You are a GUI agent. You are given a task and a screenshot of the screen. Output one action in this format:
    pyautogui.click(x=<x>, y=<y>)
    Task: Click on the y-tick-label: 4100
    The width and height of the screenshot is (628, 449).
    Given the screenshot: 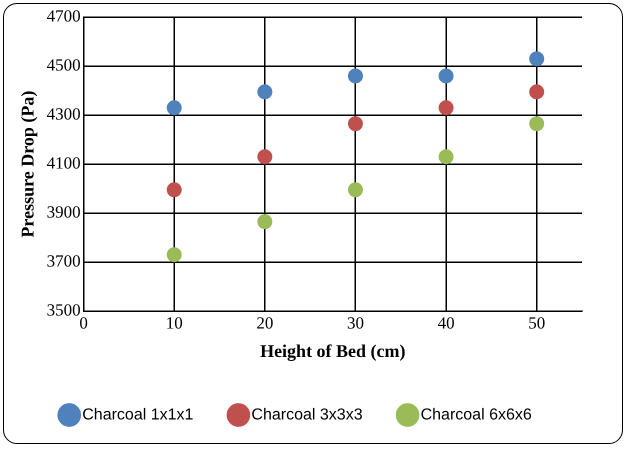 What is the action you would take?
    pyautogui.click(x=63, y=163)
    